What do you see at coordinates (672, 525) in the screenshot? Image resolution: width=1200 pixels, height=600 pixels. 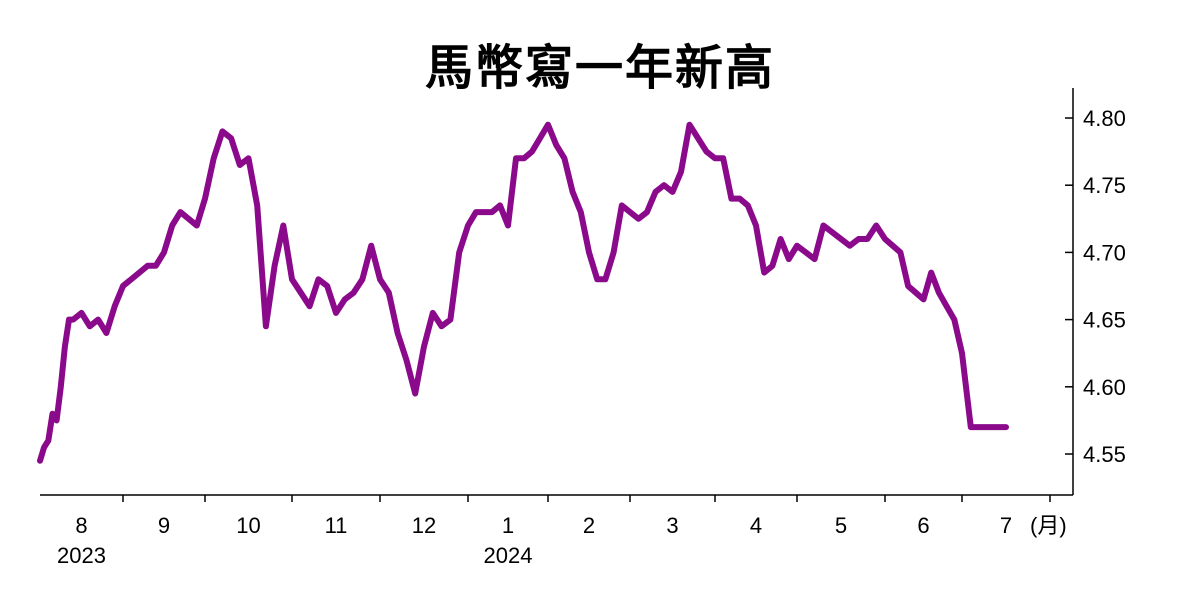 I see `x-tick-label: 3` at bounding box center [672, 525].